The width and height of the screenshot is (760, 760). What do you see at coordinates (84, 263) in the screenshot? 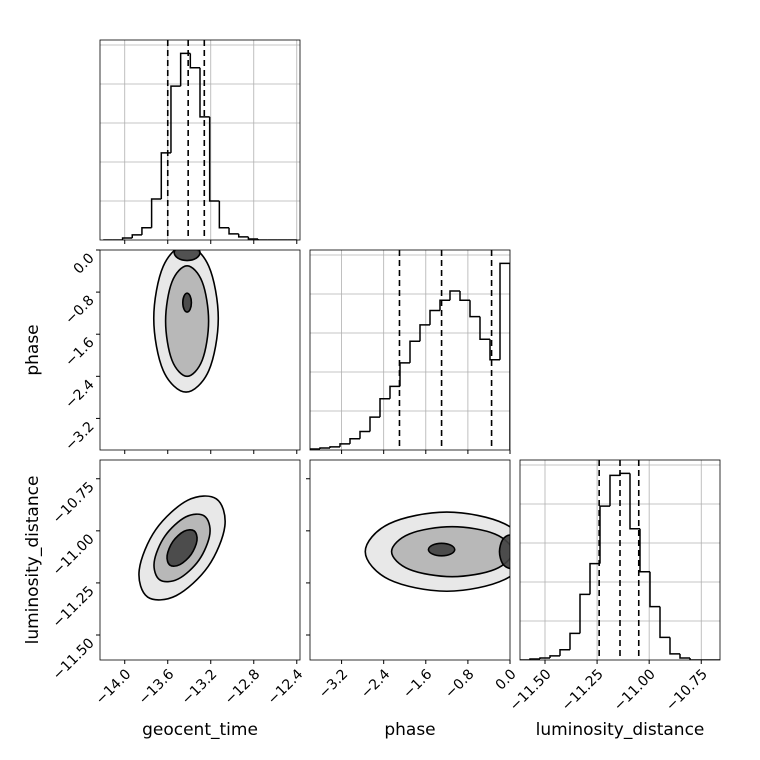
I see `y-tick-label: 0.0` at bounding box center [84, 263].